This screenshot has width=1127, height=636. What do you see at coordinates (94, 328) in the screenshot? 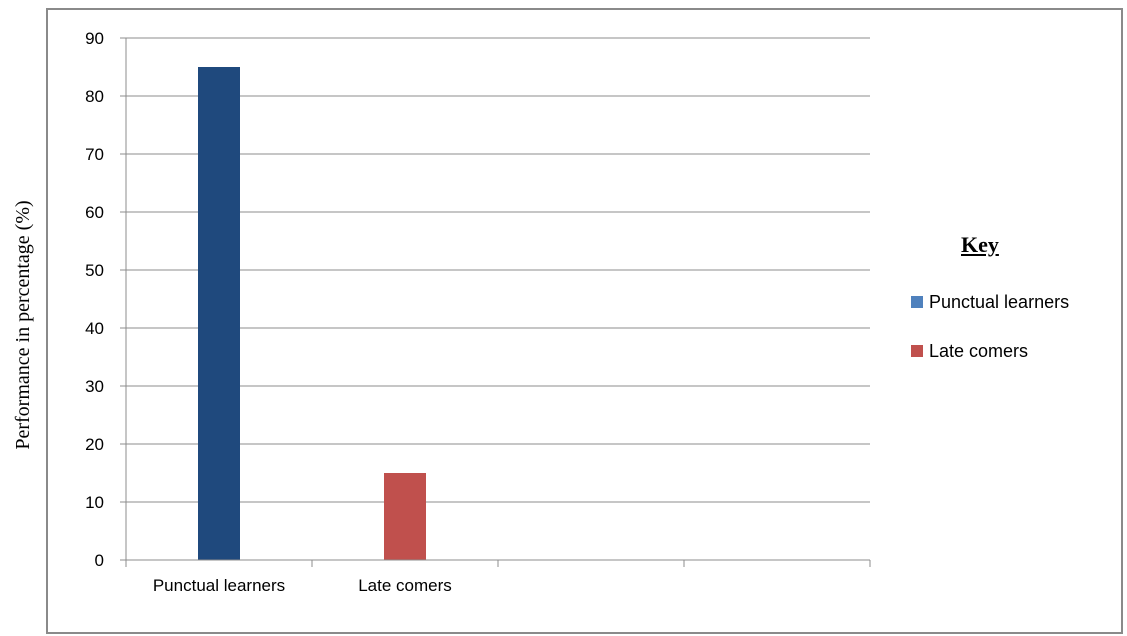
I see `y-tick-label: 40` at bounding box center [94, 328].